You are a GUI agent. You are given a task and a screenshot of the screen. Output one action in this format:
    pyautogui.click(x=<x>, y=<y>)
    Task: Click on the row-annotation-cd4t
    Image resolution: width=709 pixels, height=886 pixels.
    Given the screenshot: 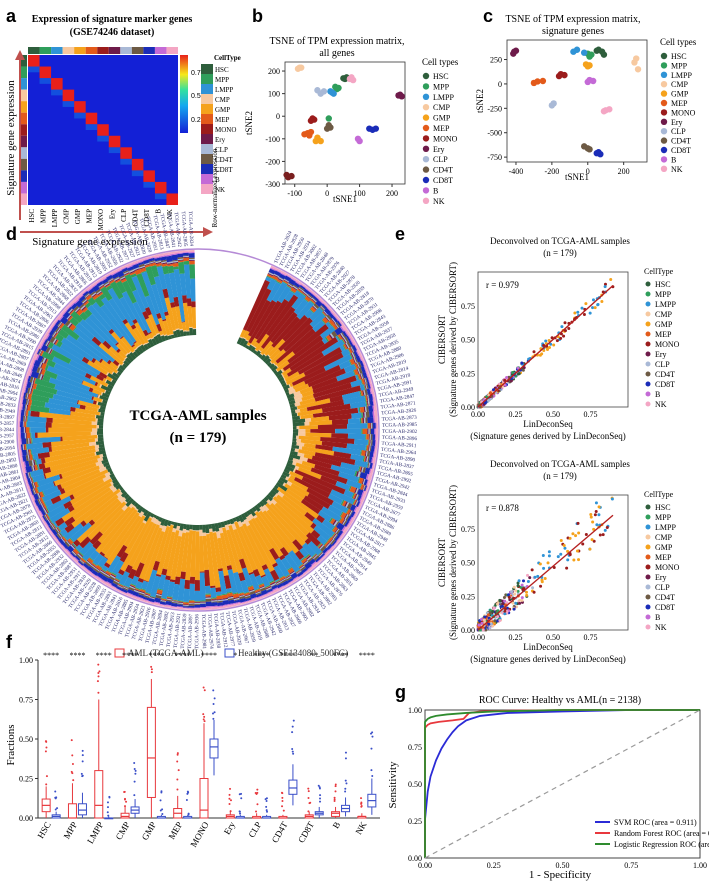 What is the action you would take?
    pyautogui.click(x=23, y=164)
    